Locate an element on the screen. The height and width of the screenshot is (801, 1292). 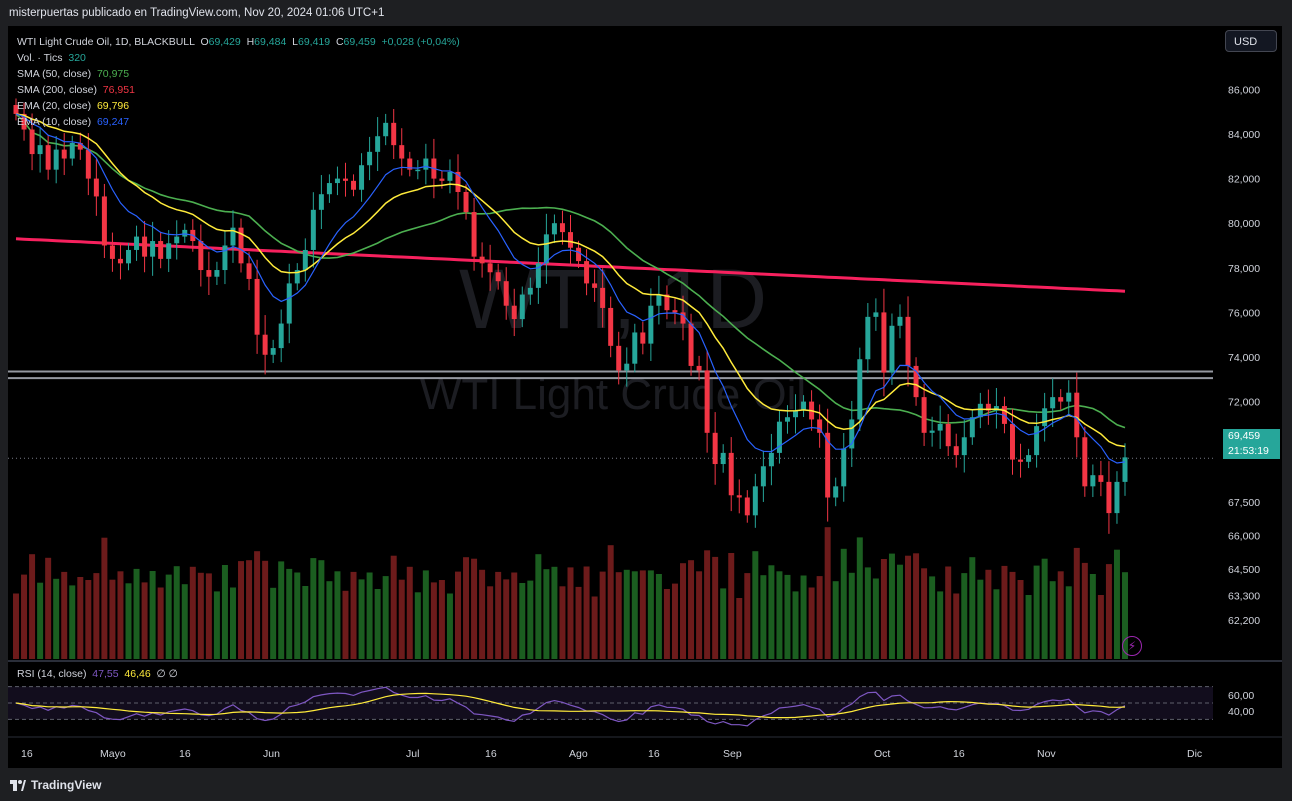
legend-sma50-row: SMA (50, close) 70,975 is located at coordinates (73, 74).